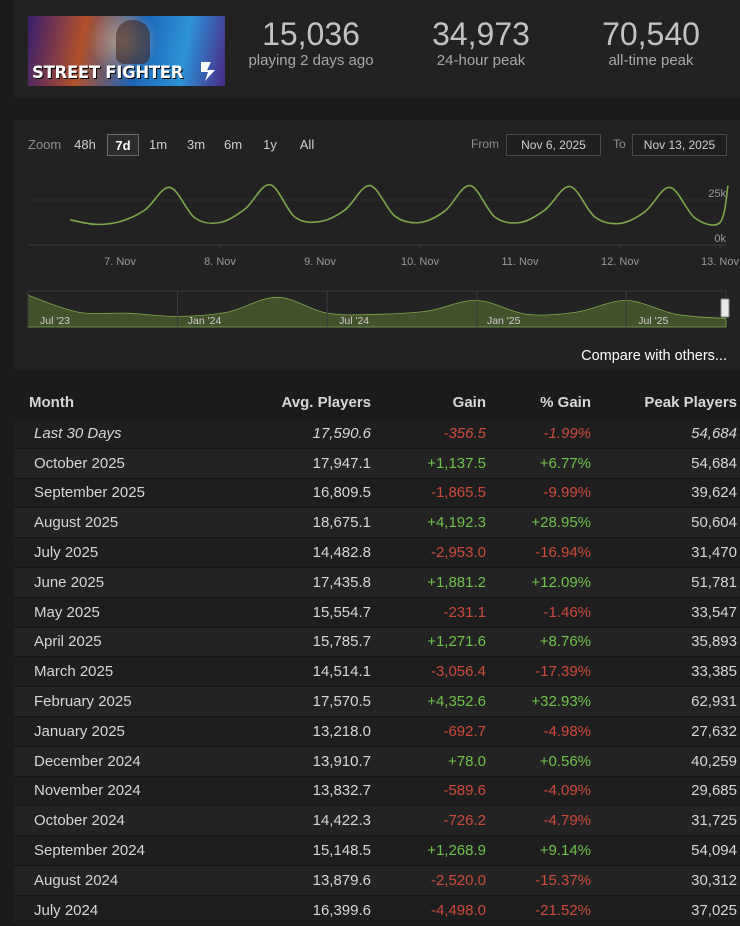 The image size is (740, 926). I want to click on table-row: October 2025 17,947.1 +1,137.5 +6.77% 54,684, so click(377, 463).